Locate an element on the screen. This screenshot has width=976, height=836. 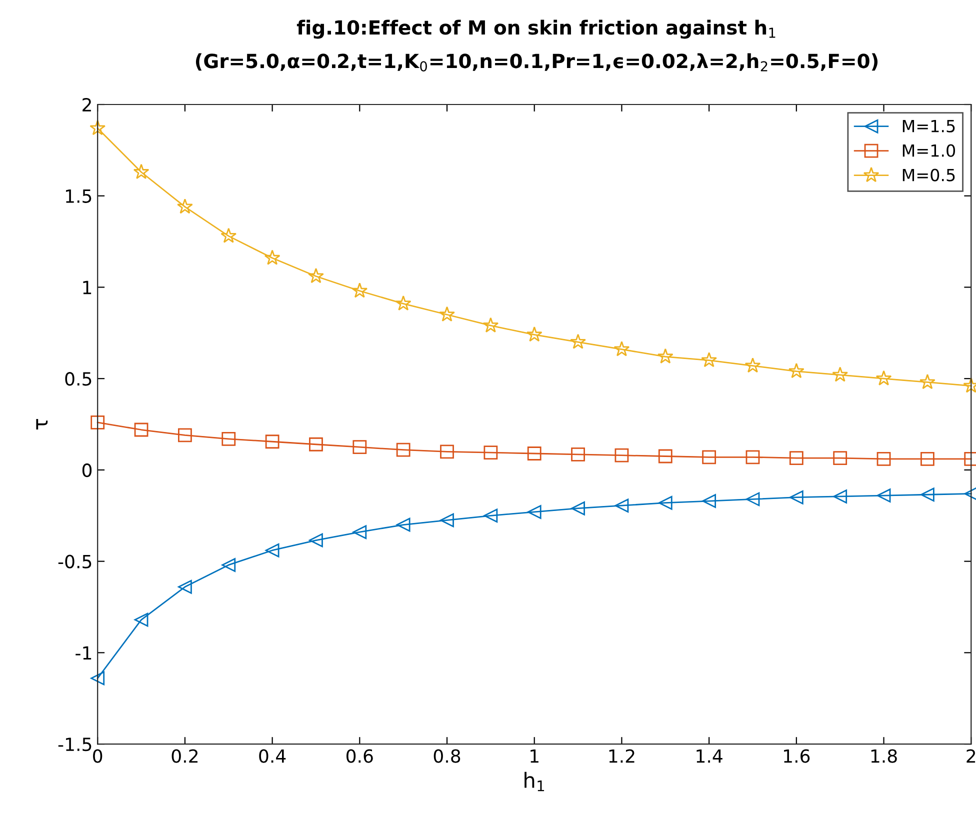
y-tick-label: 1.5 is located at coordinates (79, 196).